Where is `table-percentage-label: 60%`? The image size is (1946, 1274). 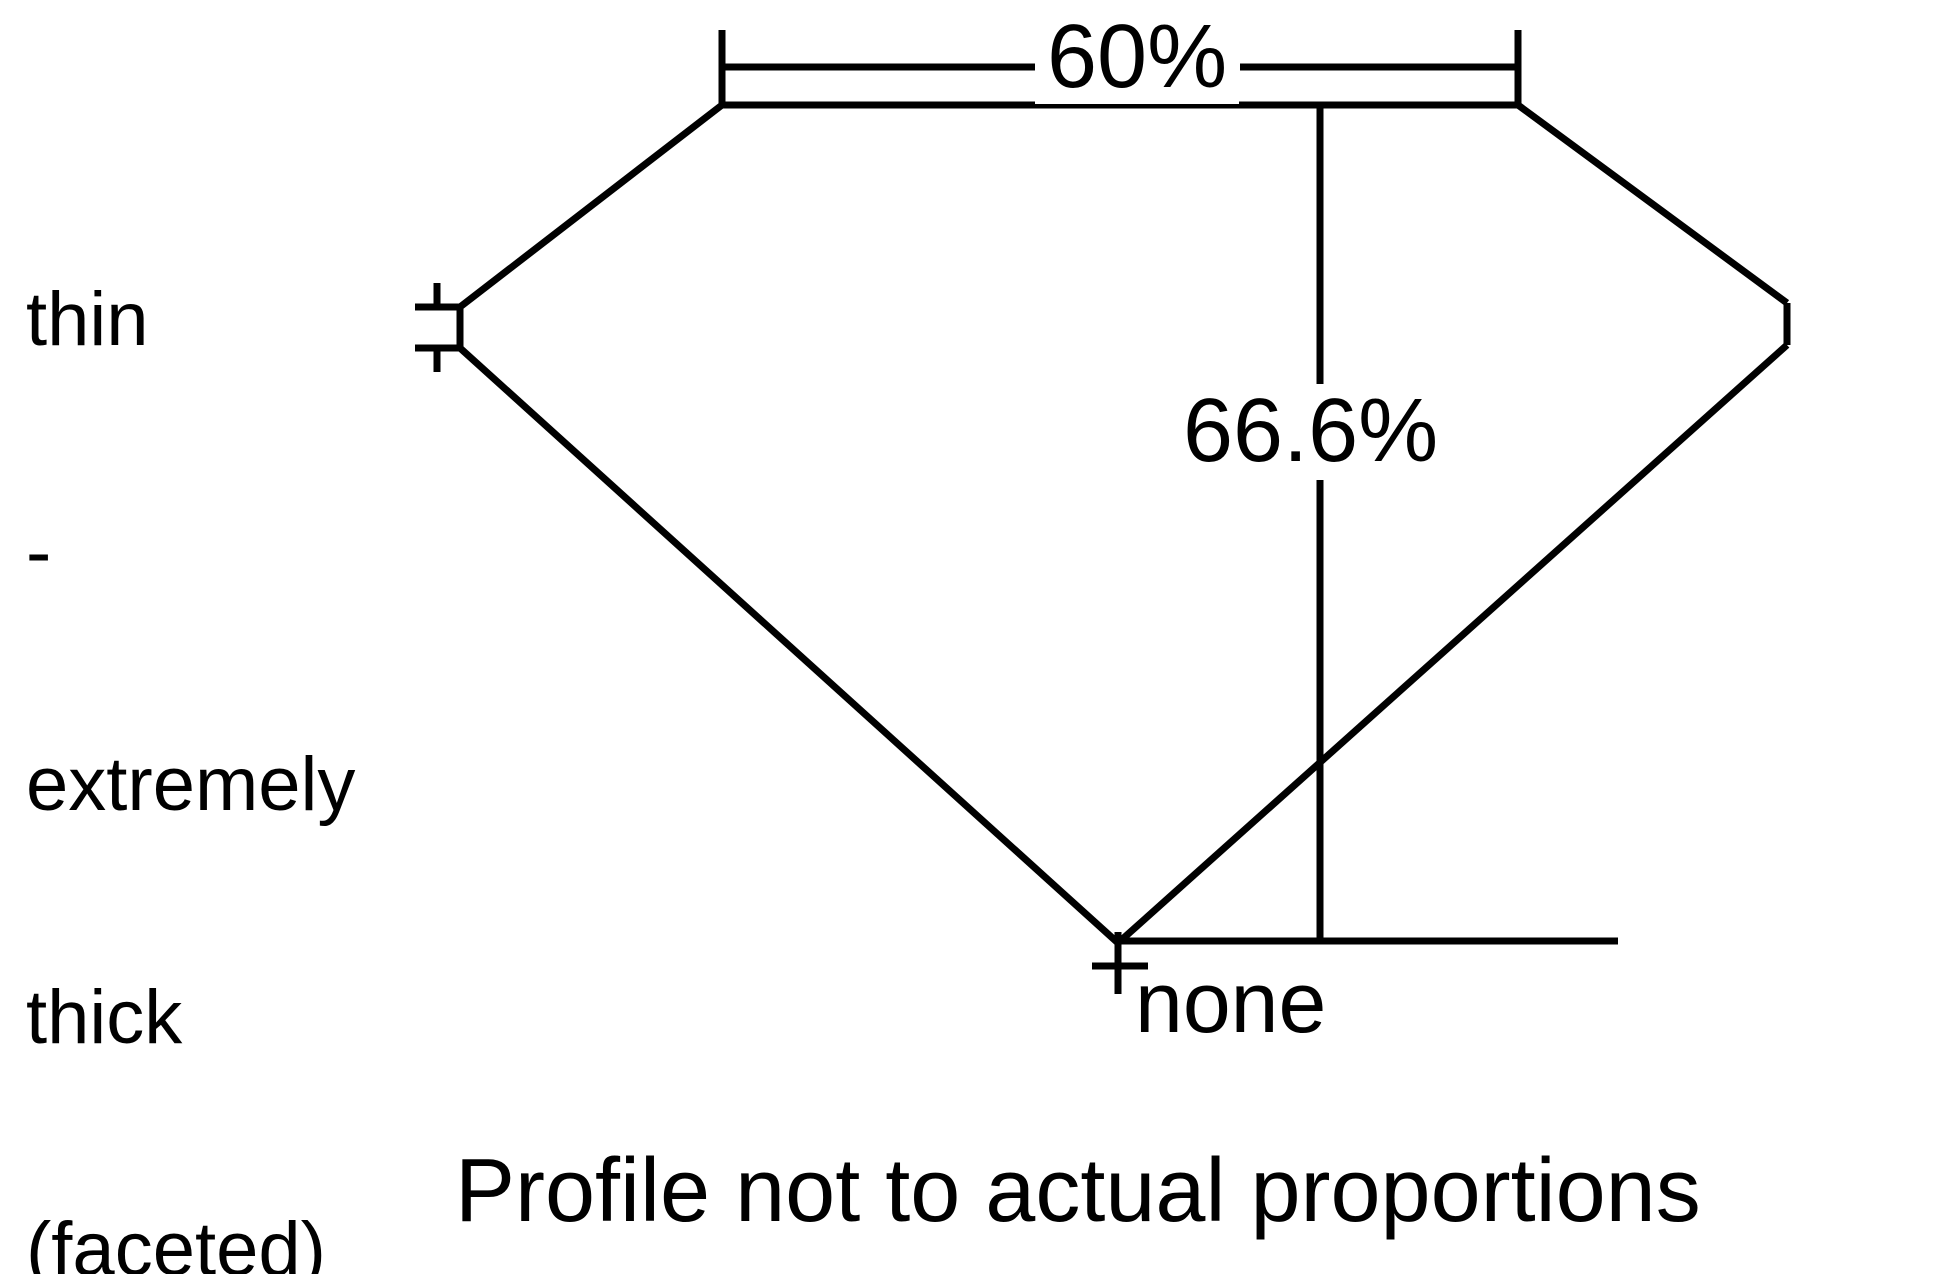 table-percentage-label: 60% is located at coordinates (1137, 57).